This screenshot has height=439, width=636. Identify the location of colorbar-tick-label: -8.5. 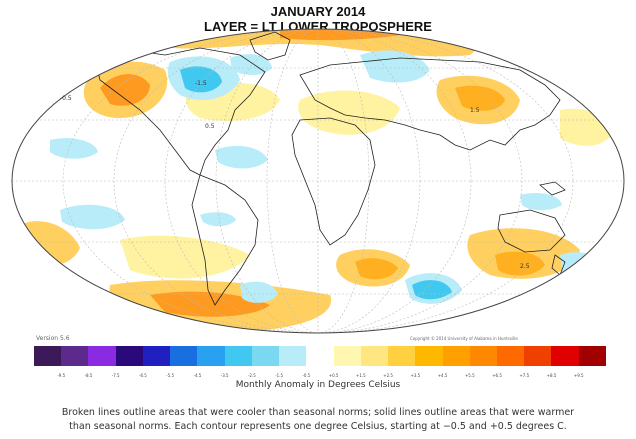
(88, 375).